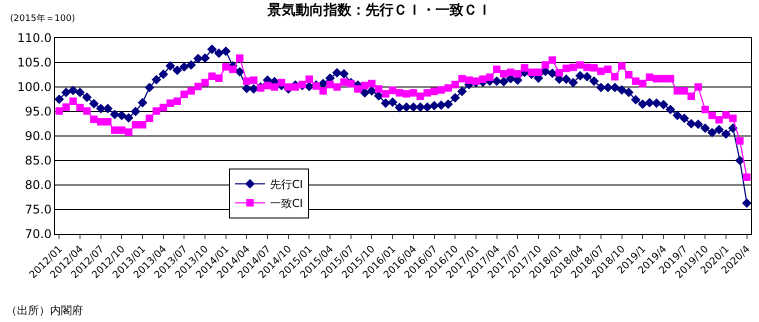 The height and width of the screenshot is (322, 759). What do you see at coordinates (34, 63) in the screenshot?
I see `y-tick-label: 105.0` at bounding box center [34, 63].